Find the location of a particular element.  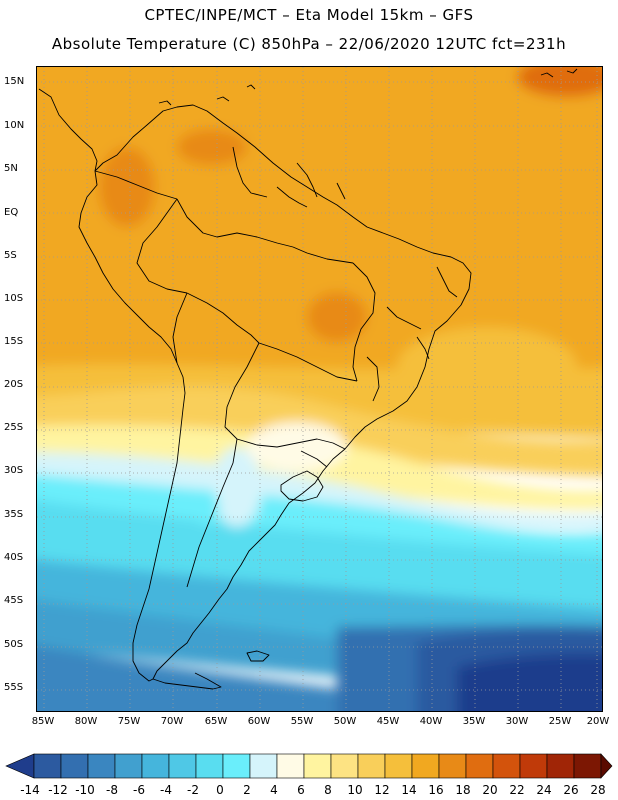

lat-label: 15S is located at coordinates (14, 341).